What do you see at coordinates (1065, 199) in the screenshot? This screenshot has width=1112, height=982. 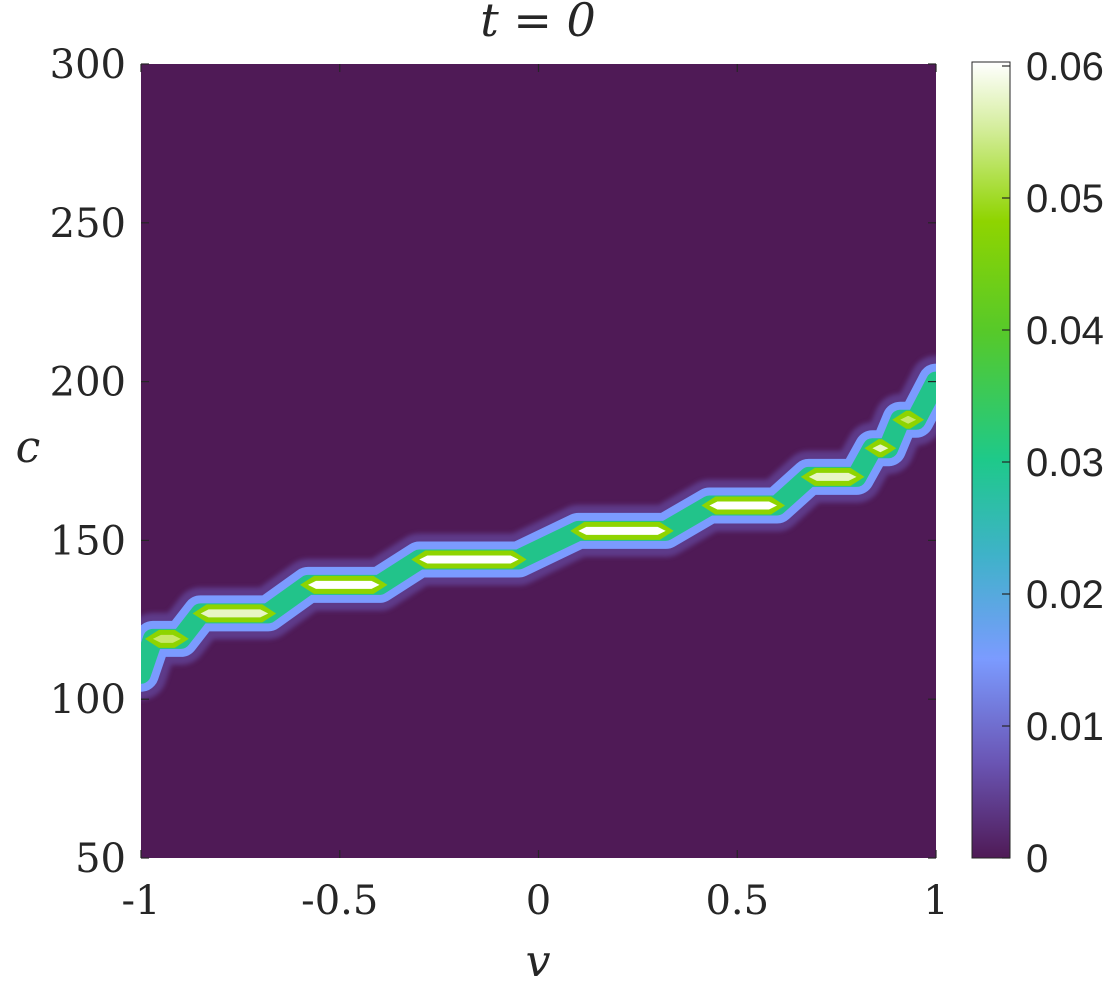 I see `colorbar-tick-label: 0.05` at bounding box center [1065, 199].